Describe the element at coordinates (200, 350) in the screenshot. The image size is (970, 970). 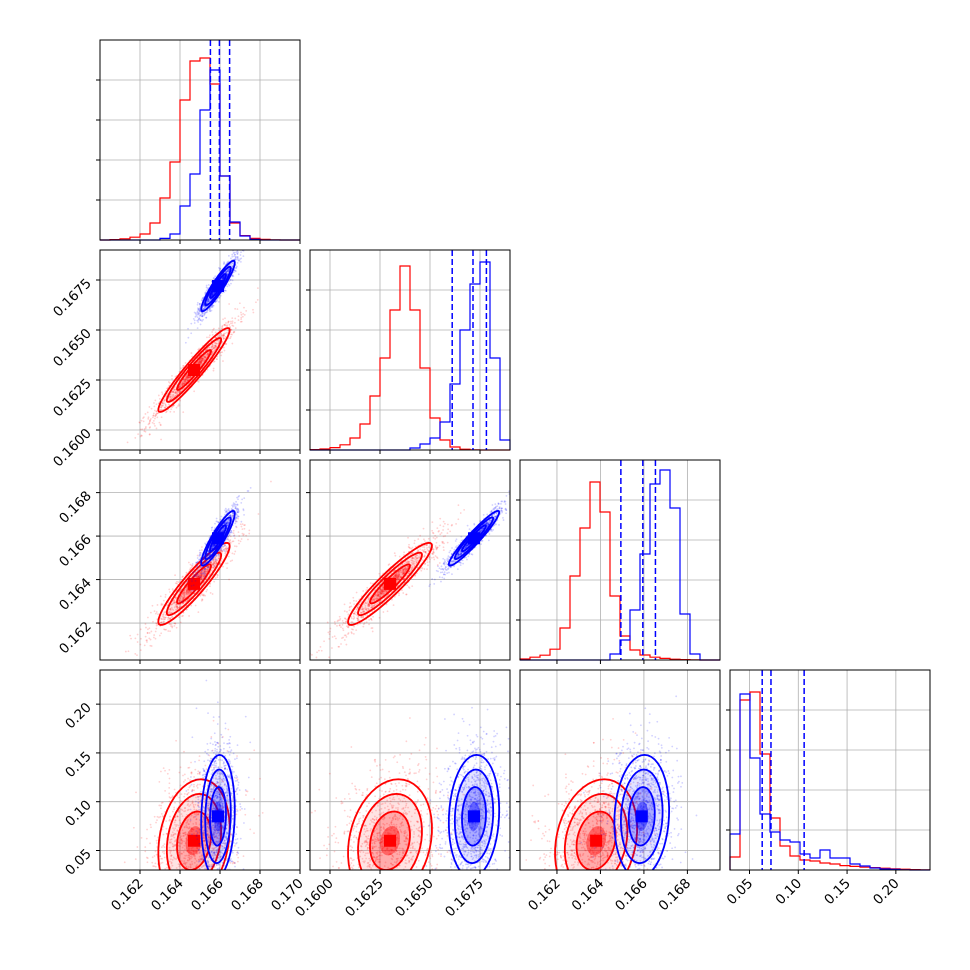
I see `panel-frame` at that location.